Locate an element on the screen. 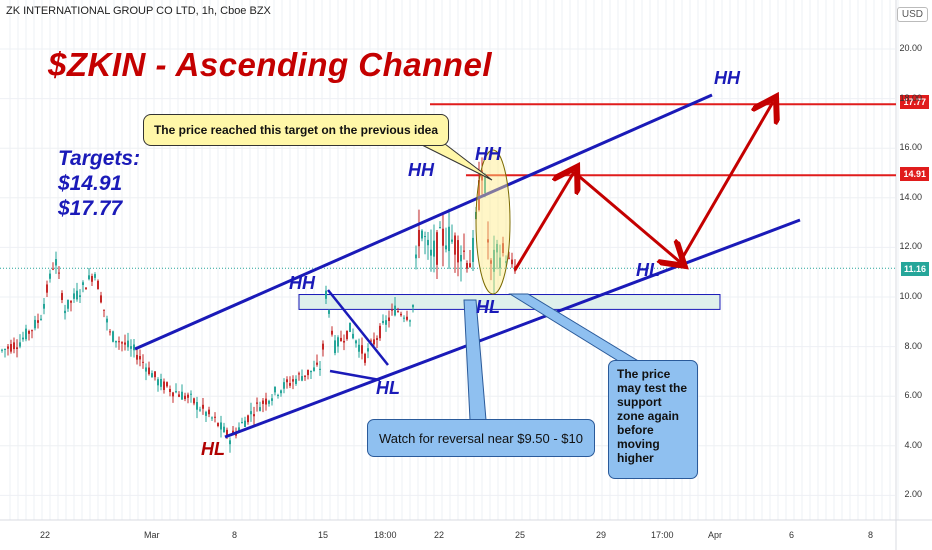 The image size is (932, 550). swing-line-down is located at coordinates (358, 327).